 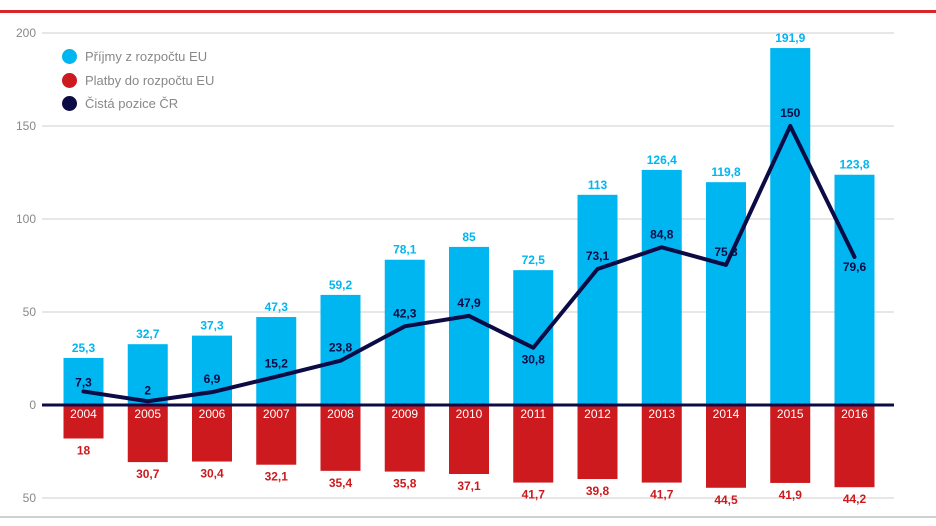 What do you see at coordinates (341, 483) in the screenshot?
I see `data-label-payment: 35,4` at bounding box center [341, 483].